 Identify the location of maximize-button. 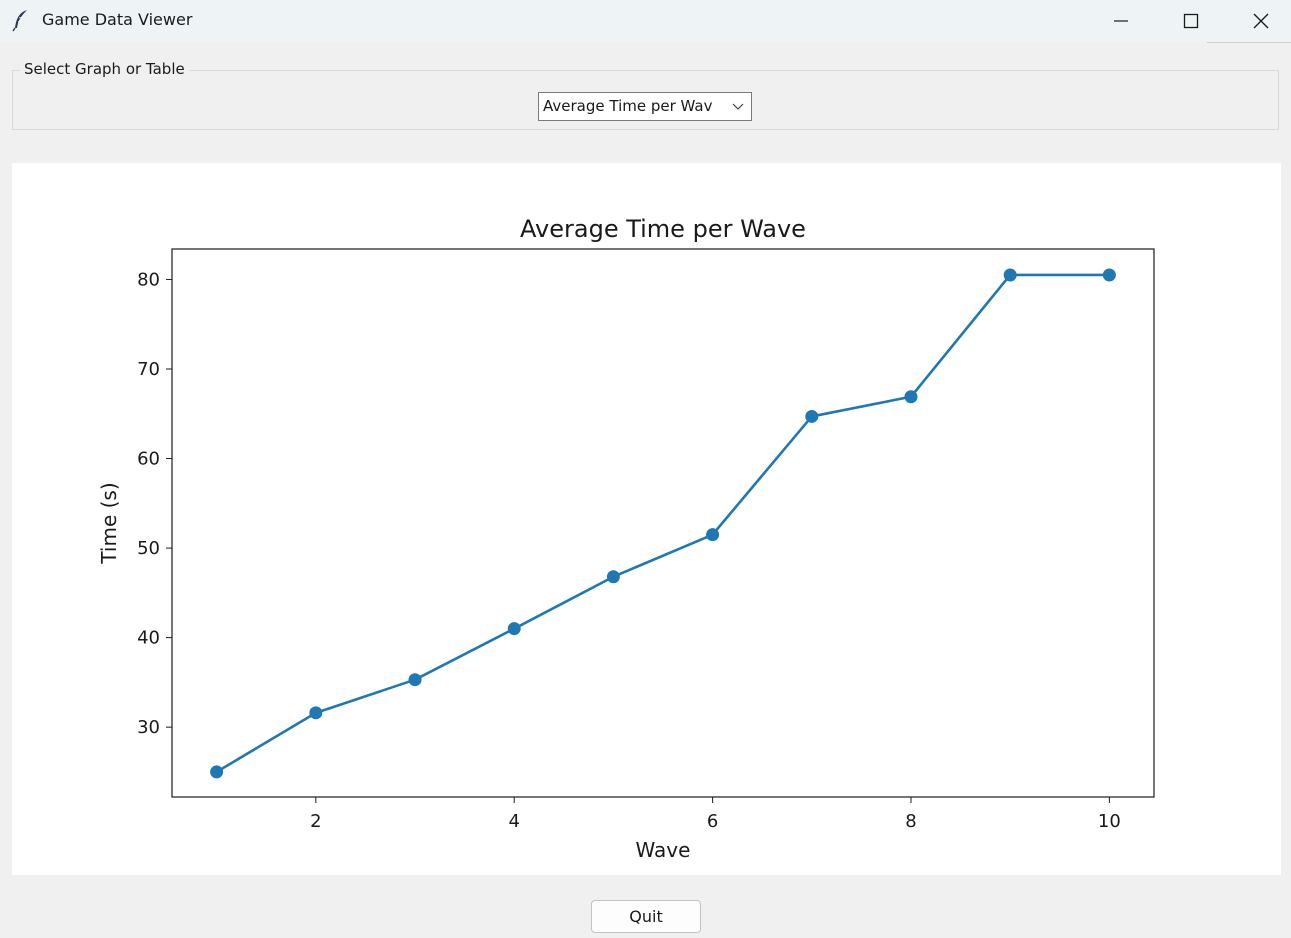
(1191, 21).